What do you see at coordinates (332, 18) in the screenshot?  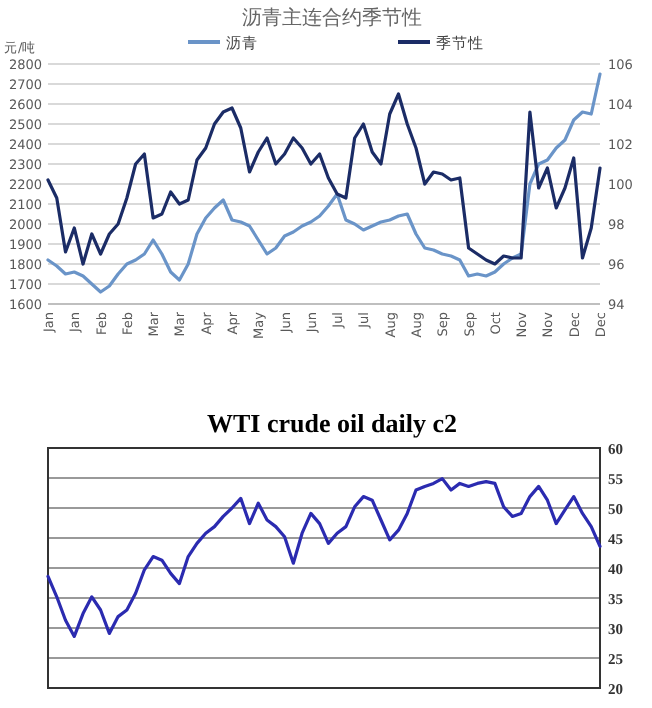 I see `chart-title: 沥青主连合约季节性` at bounding box center [332, 18].